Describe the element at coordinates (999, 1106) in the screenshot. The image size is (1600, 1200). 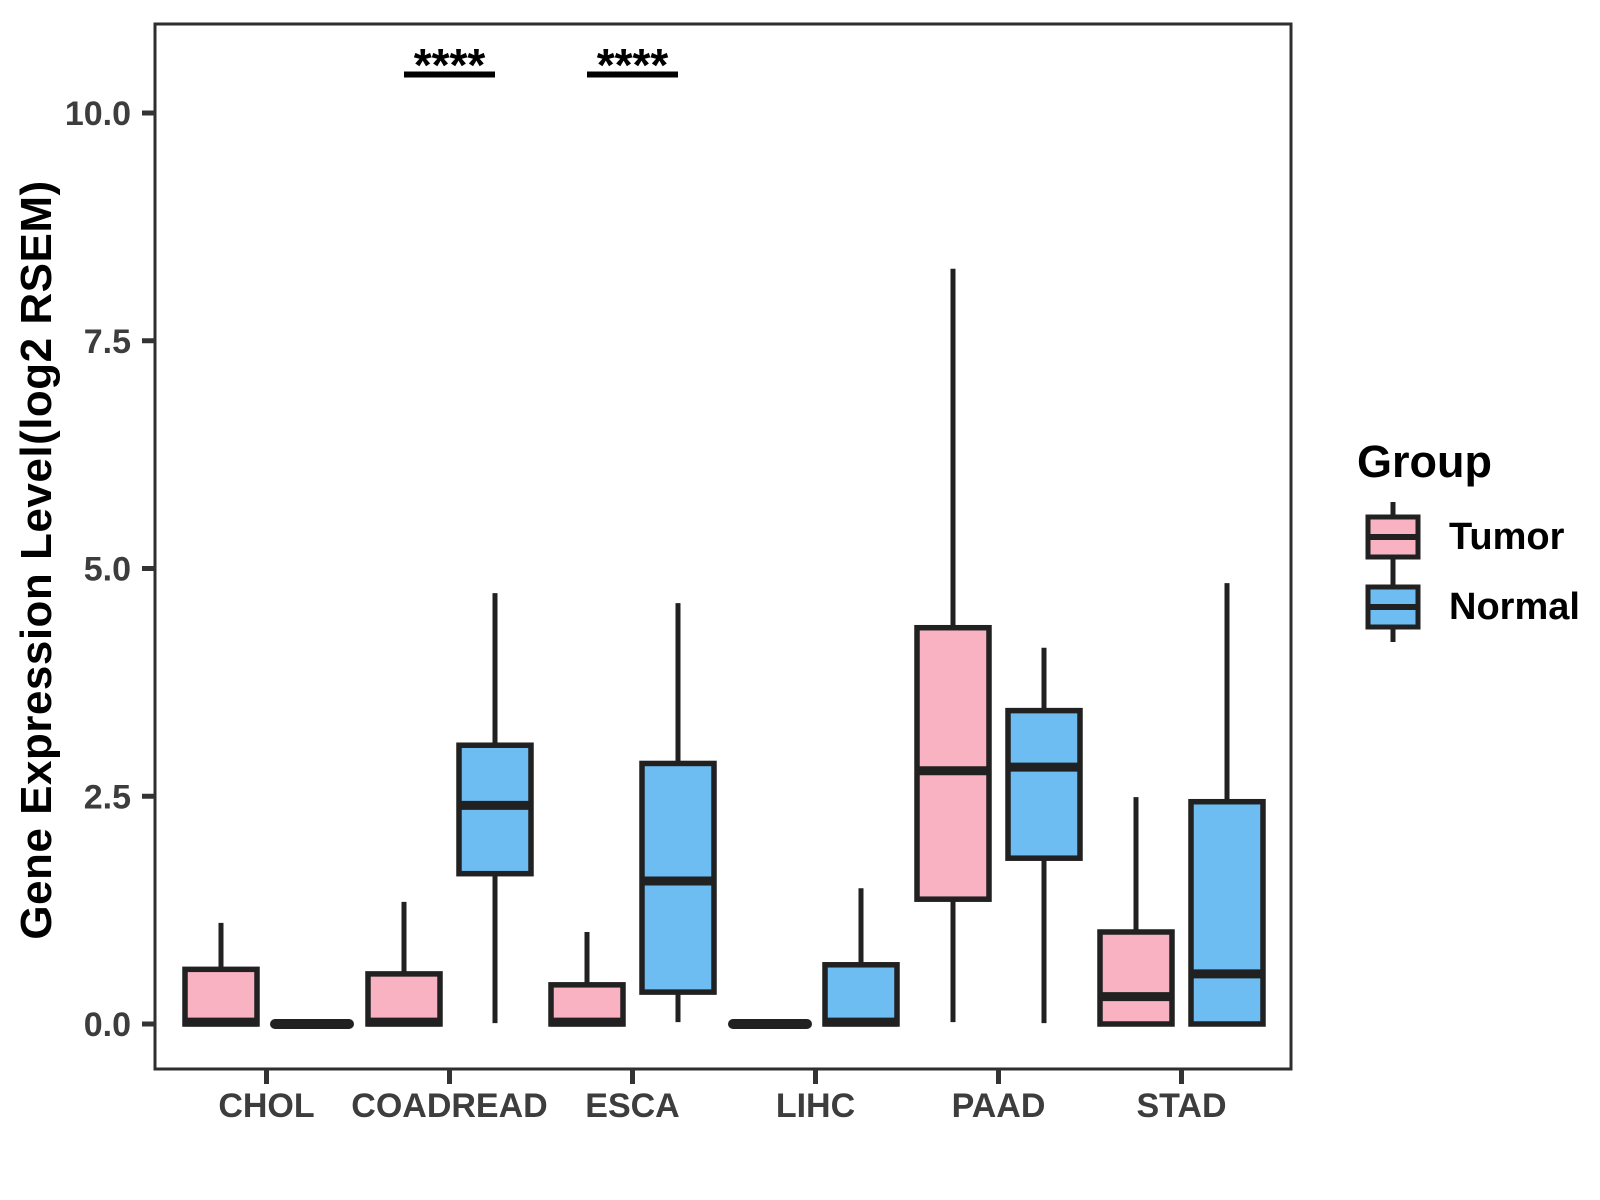
I see `x-tick-label-PAAD: PAAD` at that location.